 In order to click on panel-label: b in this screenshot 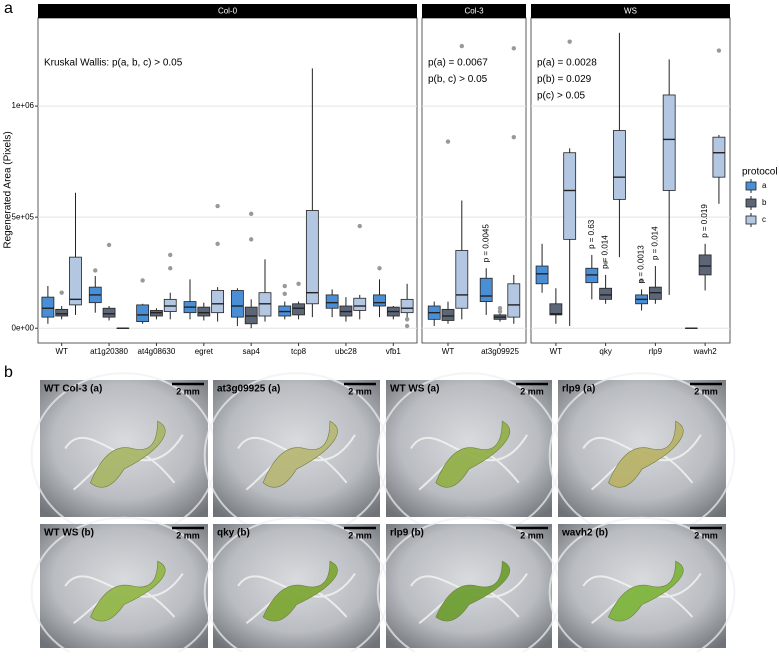, I will do `click(8, 372)`.